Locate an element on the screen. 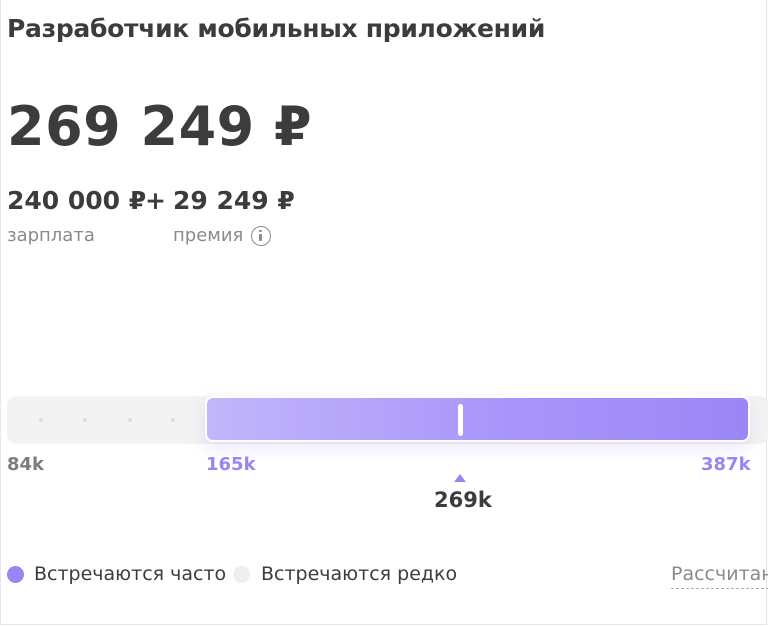 This screenshot has width=768, height=626. current-salary-marker is located at coordinates (460, 420).